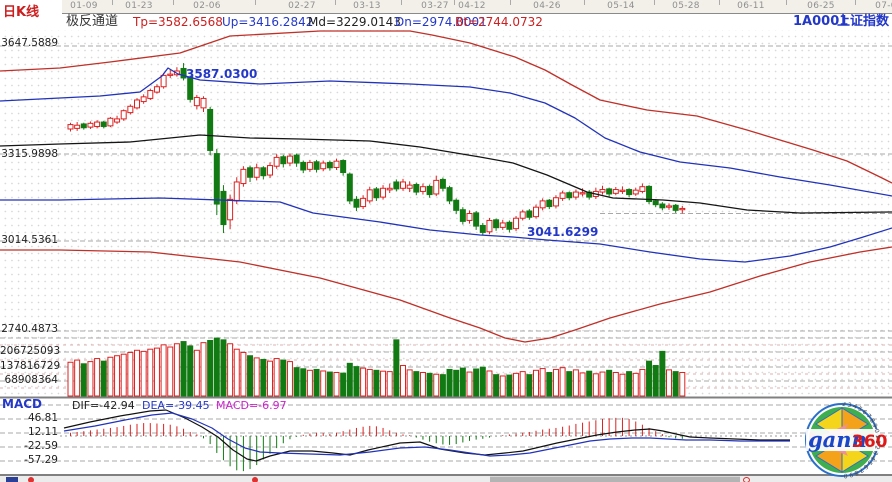  Describe the element at coordinates (84, 6) in the screenshot. I see `date-label: 01-09` at that location.